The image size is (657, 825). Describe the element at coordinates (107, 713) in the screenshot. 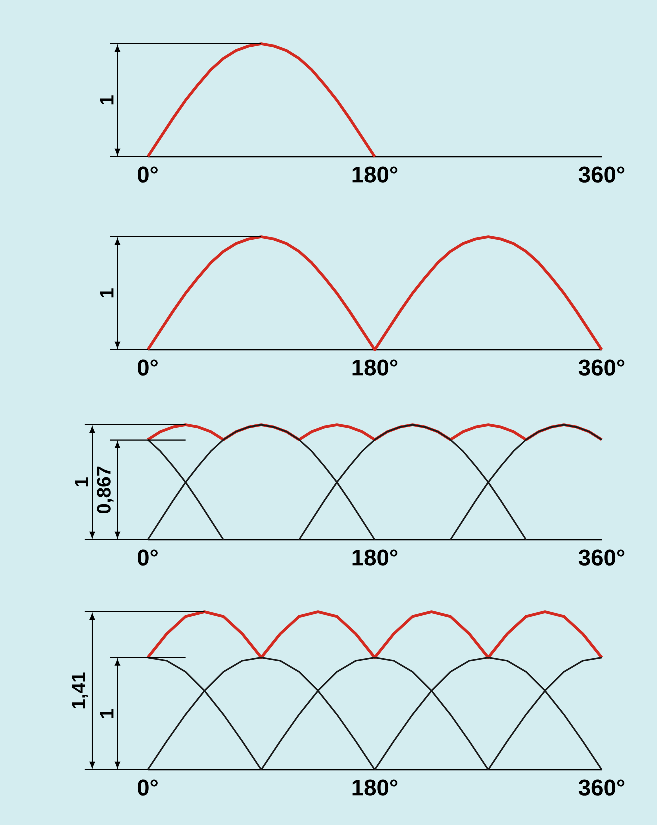

I see `text: 1` at that location.